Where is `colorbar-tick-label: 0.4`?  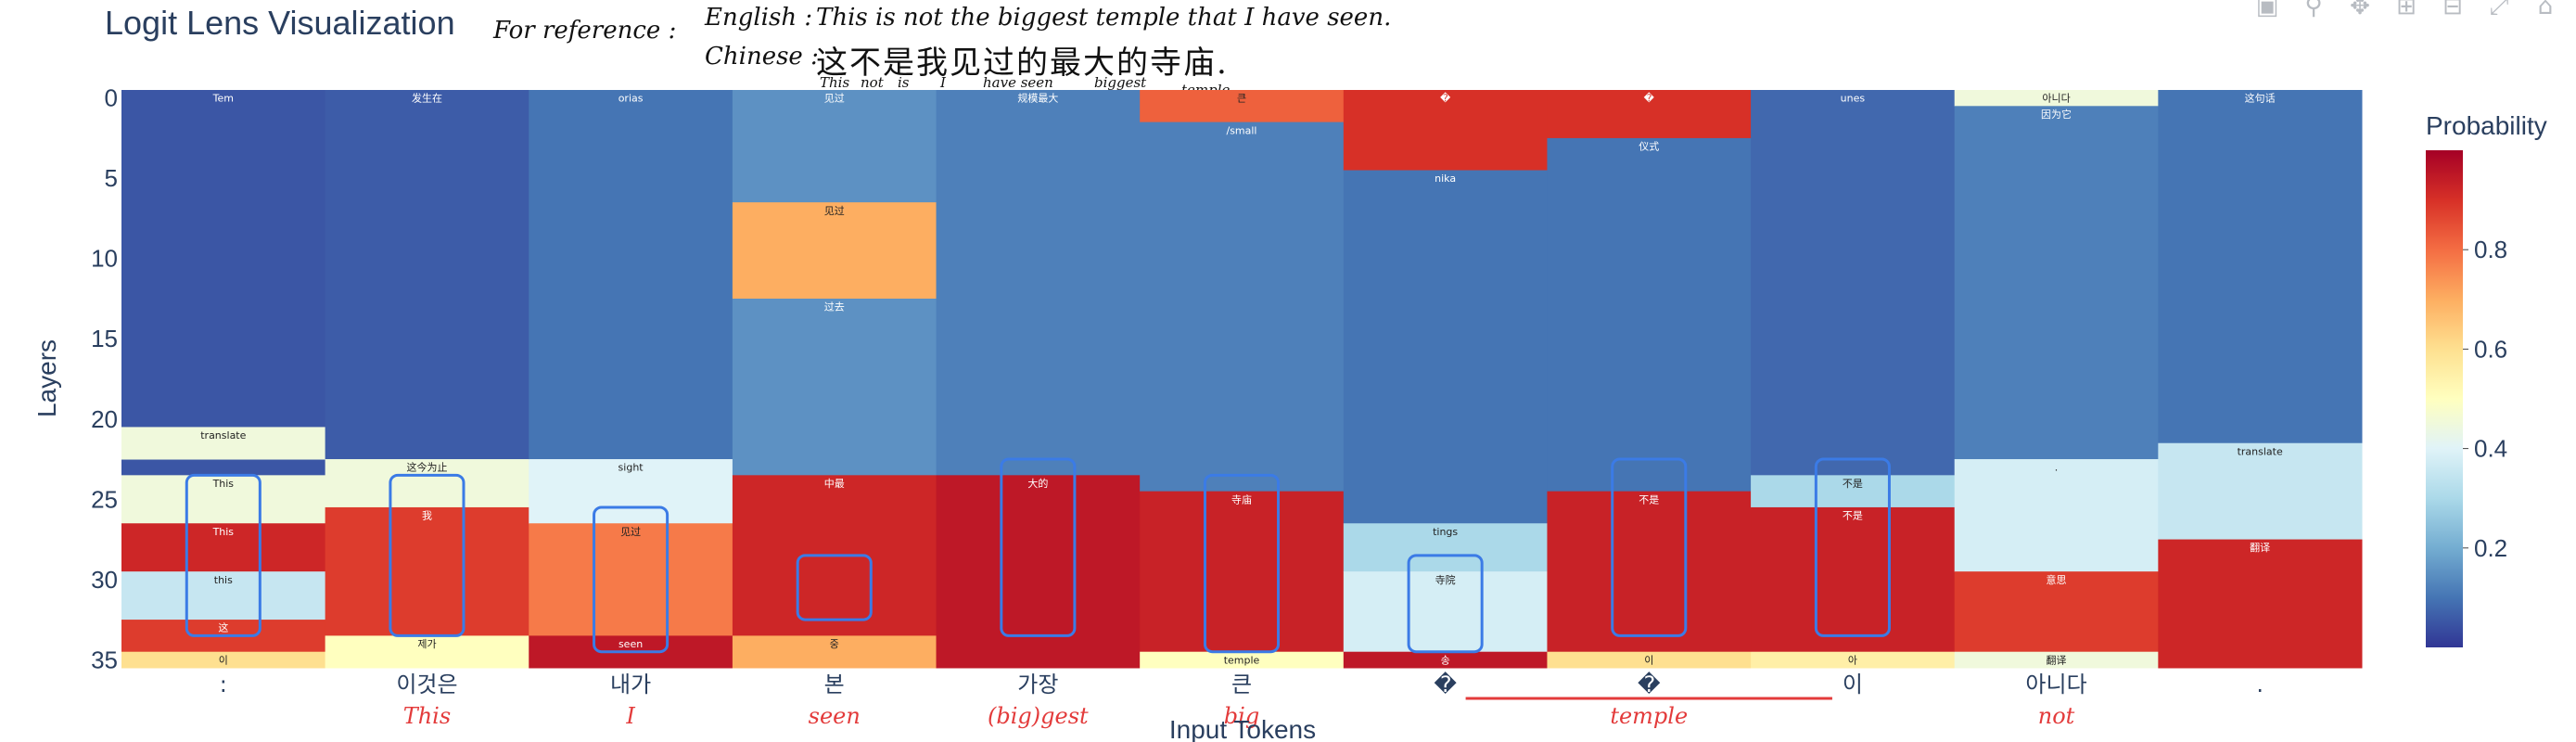 colorbar-tick-label: 0.4 is located at coordinates (2490, 449).